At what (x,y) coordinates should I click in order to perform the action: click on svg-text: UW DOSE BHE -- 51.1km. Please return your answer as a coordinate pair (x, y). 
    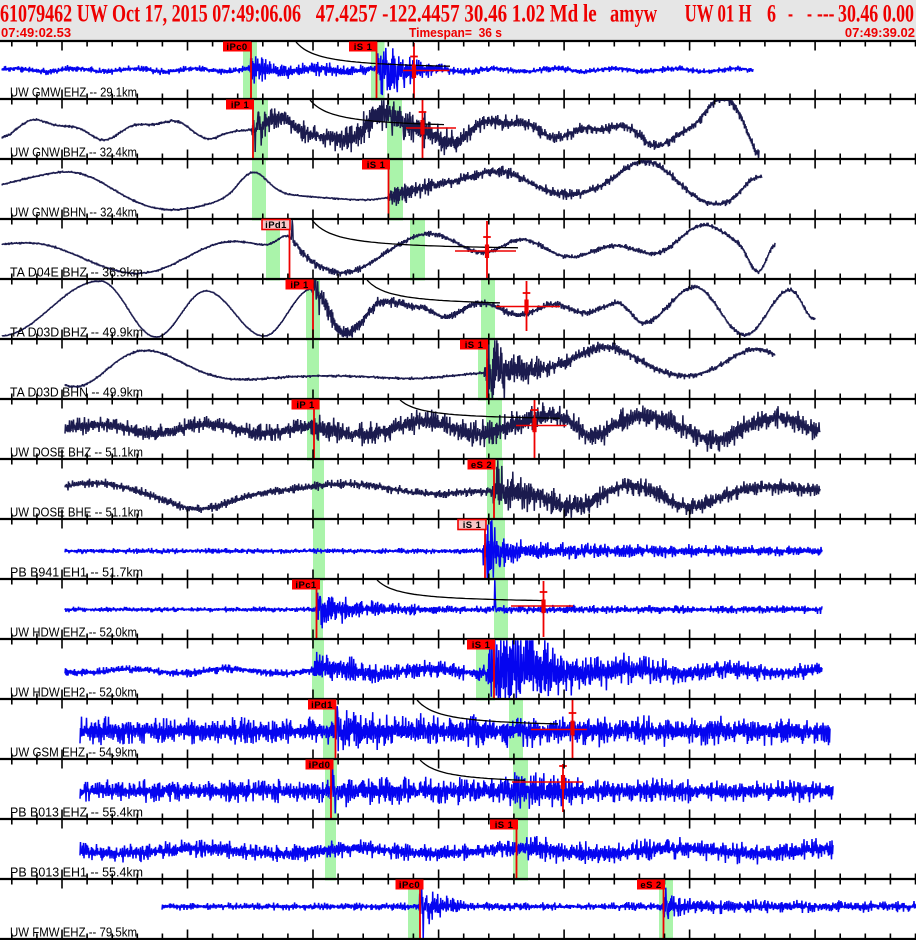
    Looking at the image, I should click on (76, 512).